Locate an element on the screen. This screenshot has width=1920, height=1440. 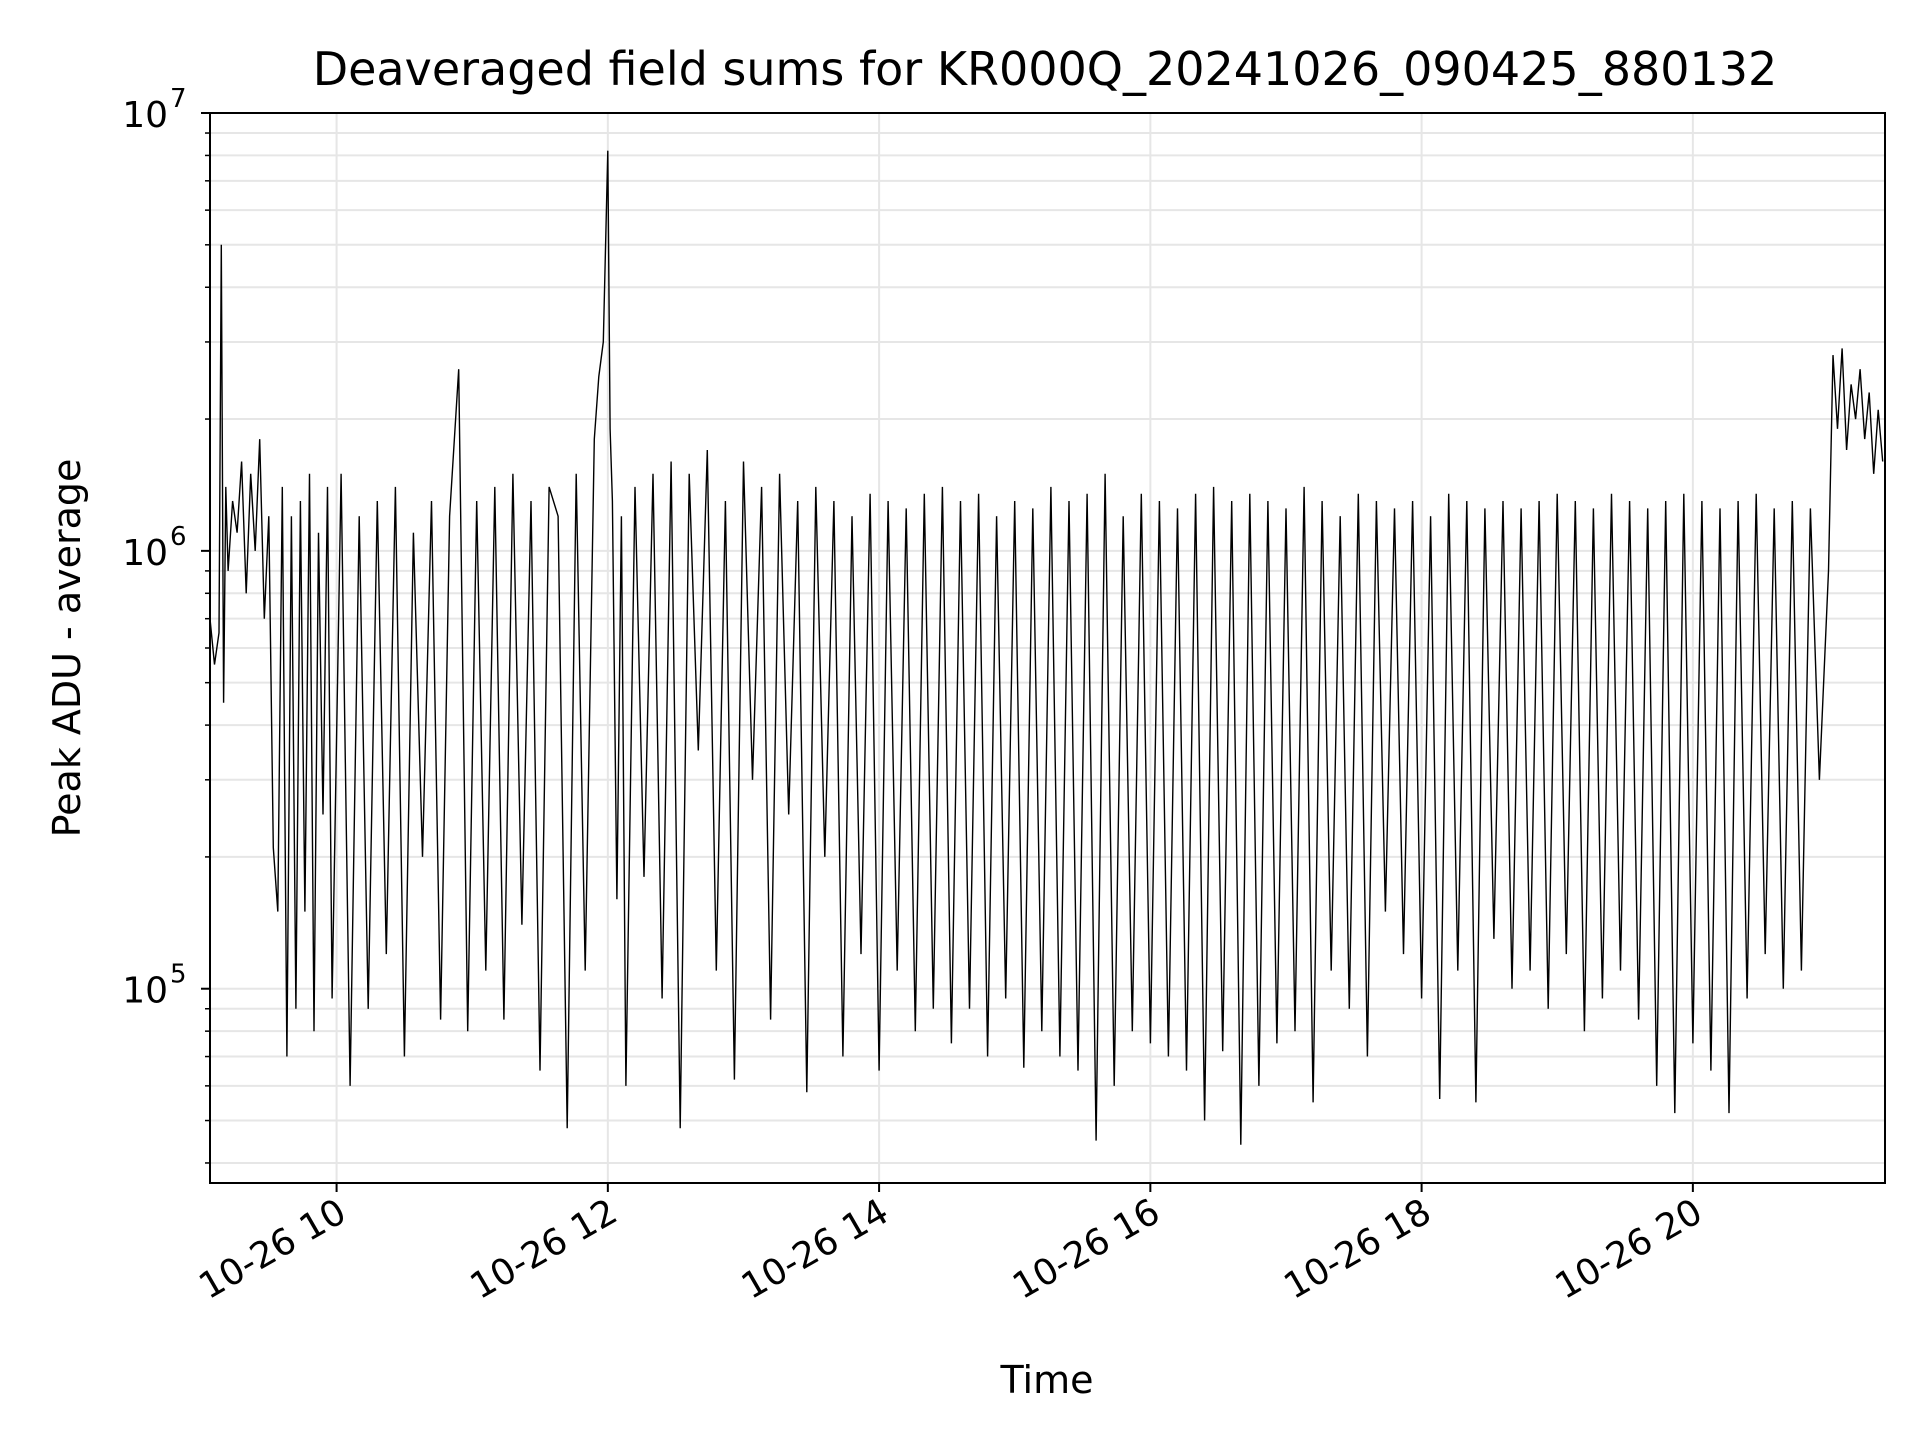
x-axis-label: Time is located at coordinates (1047, 1380).